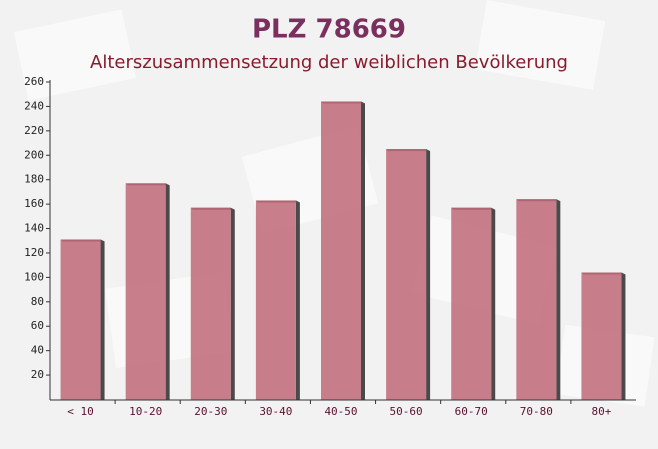  I want to click on y-tick-label: 220, so click(34, 130).